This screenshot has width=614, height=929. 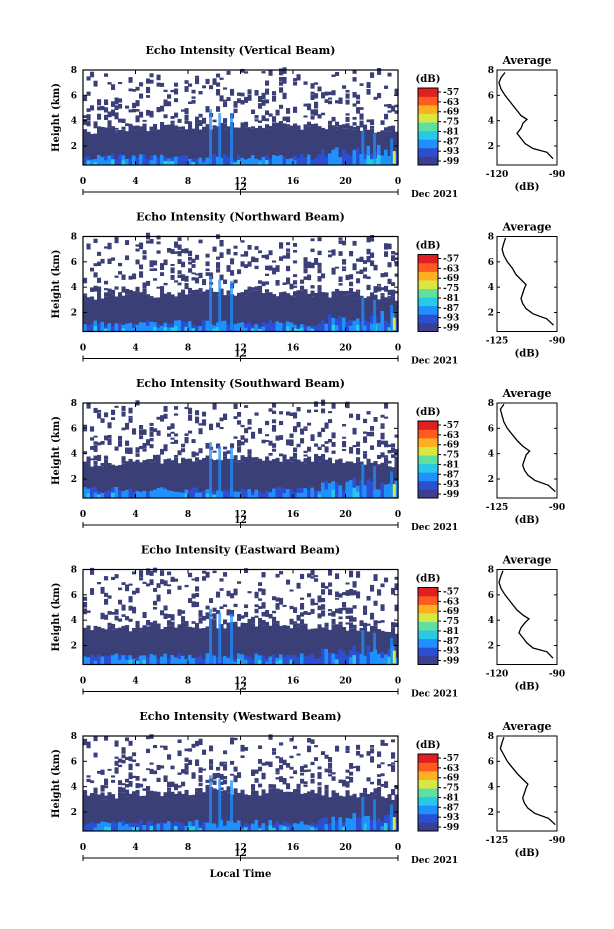 I want to click on panel-title: Echo Intensity (Vertical Beam), so click(x=240, y=50).